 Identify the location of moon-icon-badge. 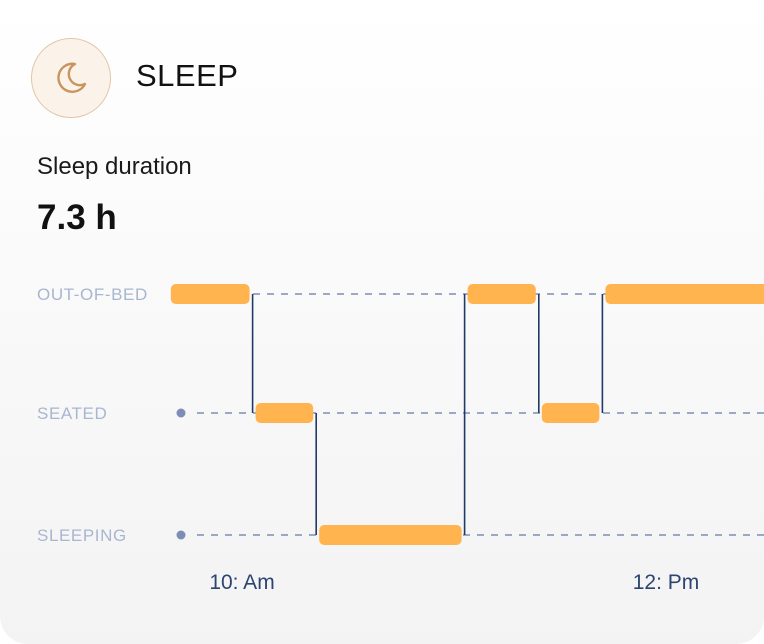
(71, 78).